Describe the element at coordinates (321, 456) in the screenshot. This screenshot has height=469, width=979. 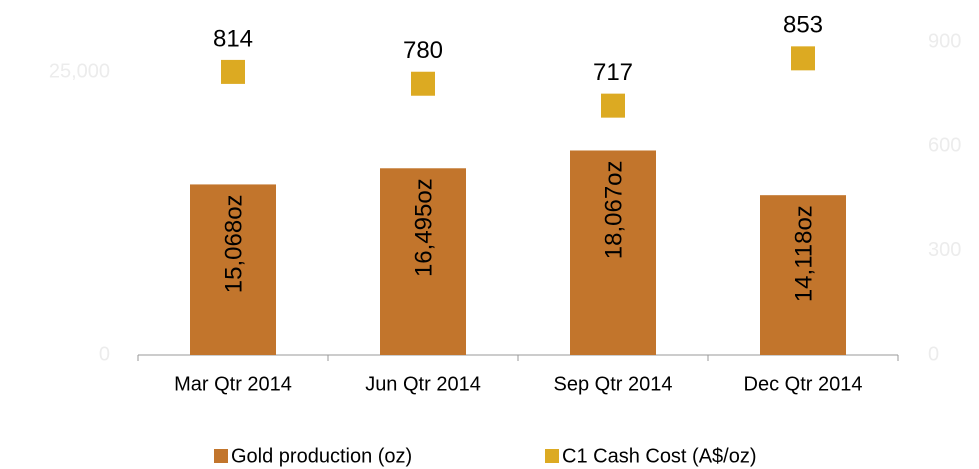
I see `legend-label: Gold production (oz)` at that location.